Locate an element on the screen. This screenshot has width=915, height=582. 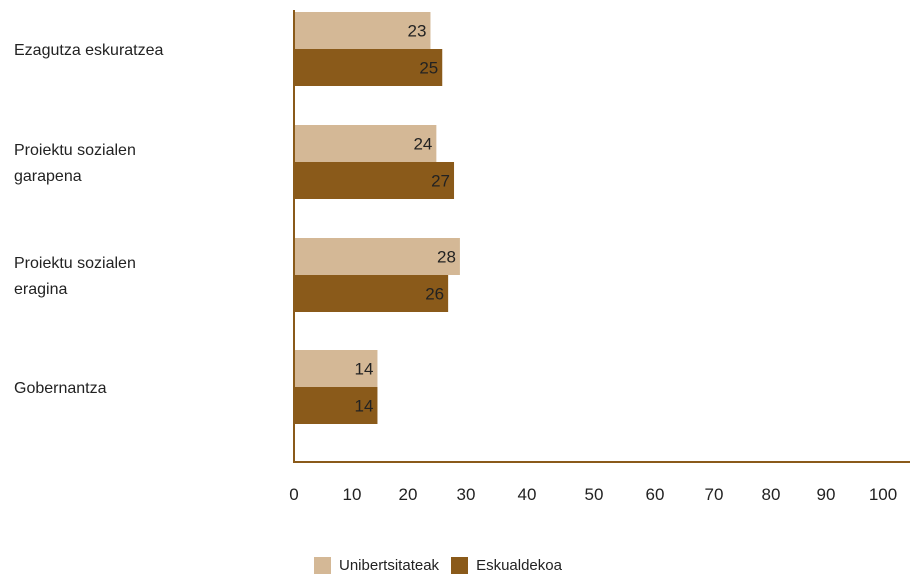
category-label: garapena is located at coordinates (48, 176).